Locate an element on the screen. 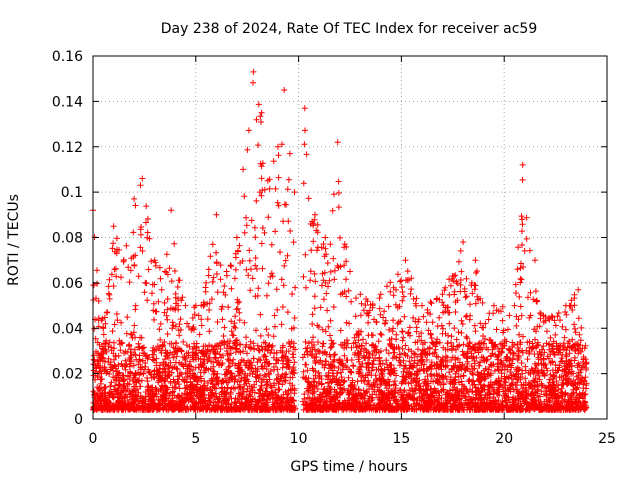 This screenshot has height=480, width=640. y-tick-label: 0.12 is located at coordinates (67, 148).